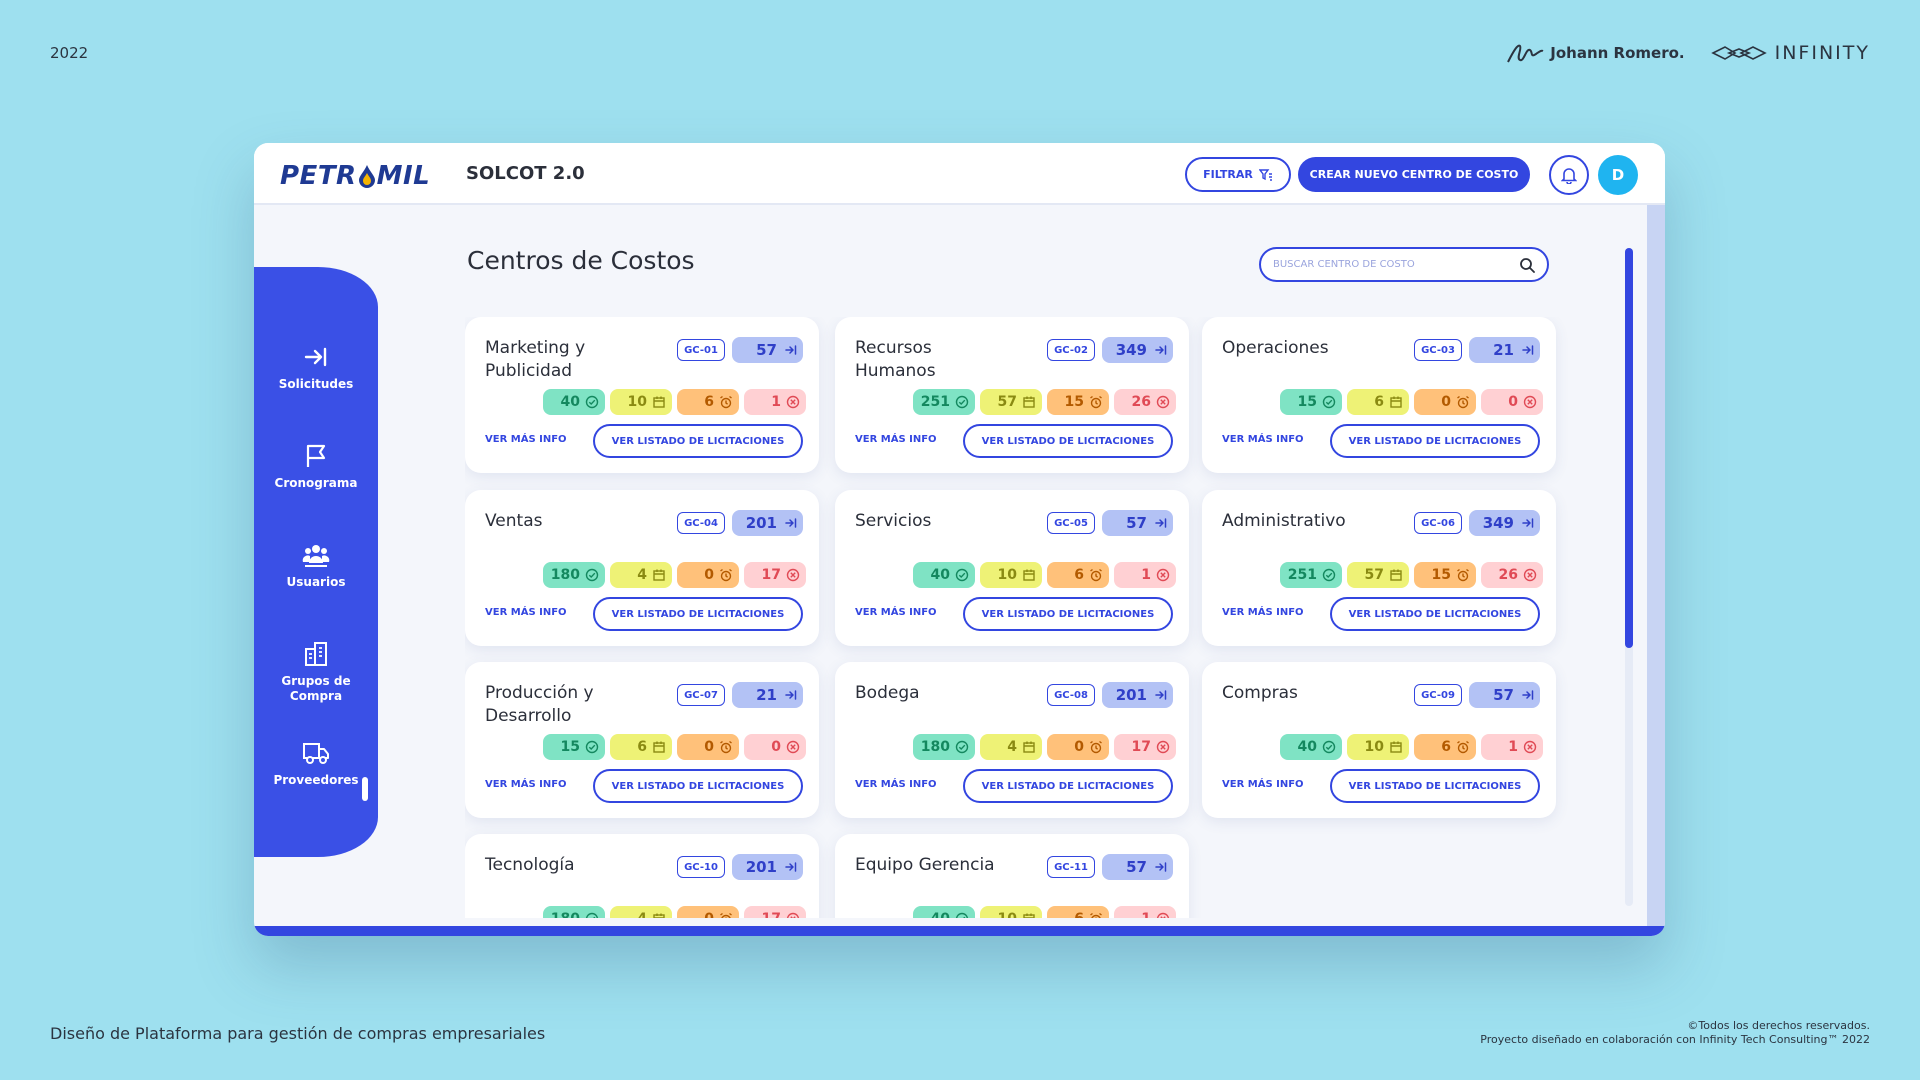 Image resolution: width=1920 pixels, height=1080 pixels. Describe the element at coordinates (642, 395) in the screenshot. I see `cost-center-card: Marketing y Publicidad GC-01 57 40 10 6` at that location.